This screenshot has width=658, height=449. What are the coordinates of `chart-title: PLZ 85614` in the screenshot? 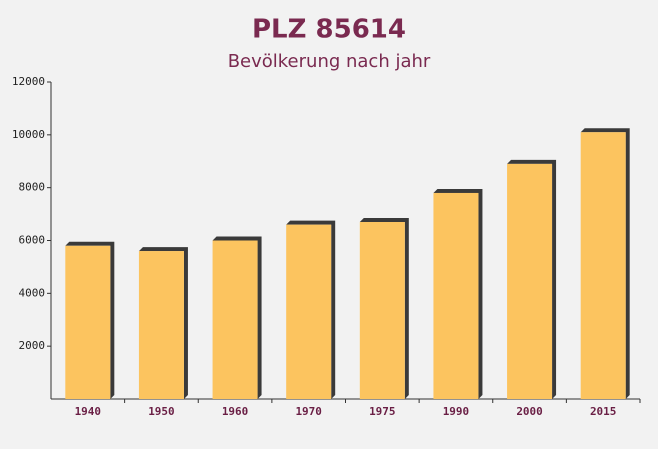 It's located at (329, 30).